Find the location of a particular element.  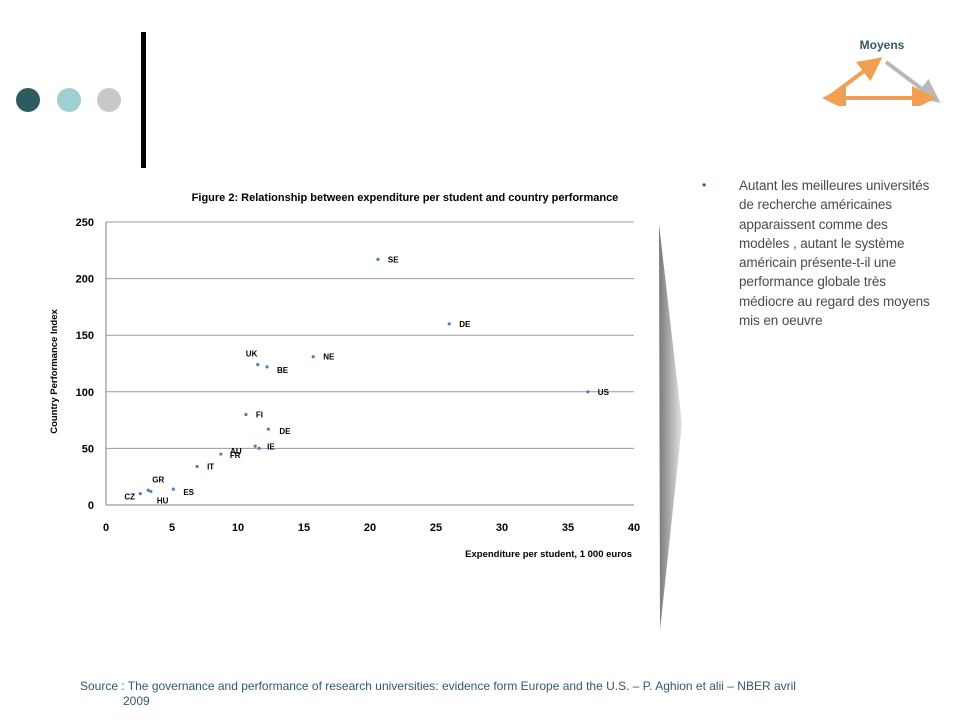

point-label: CZ is located at coordinates (129, 497).